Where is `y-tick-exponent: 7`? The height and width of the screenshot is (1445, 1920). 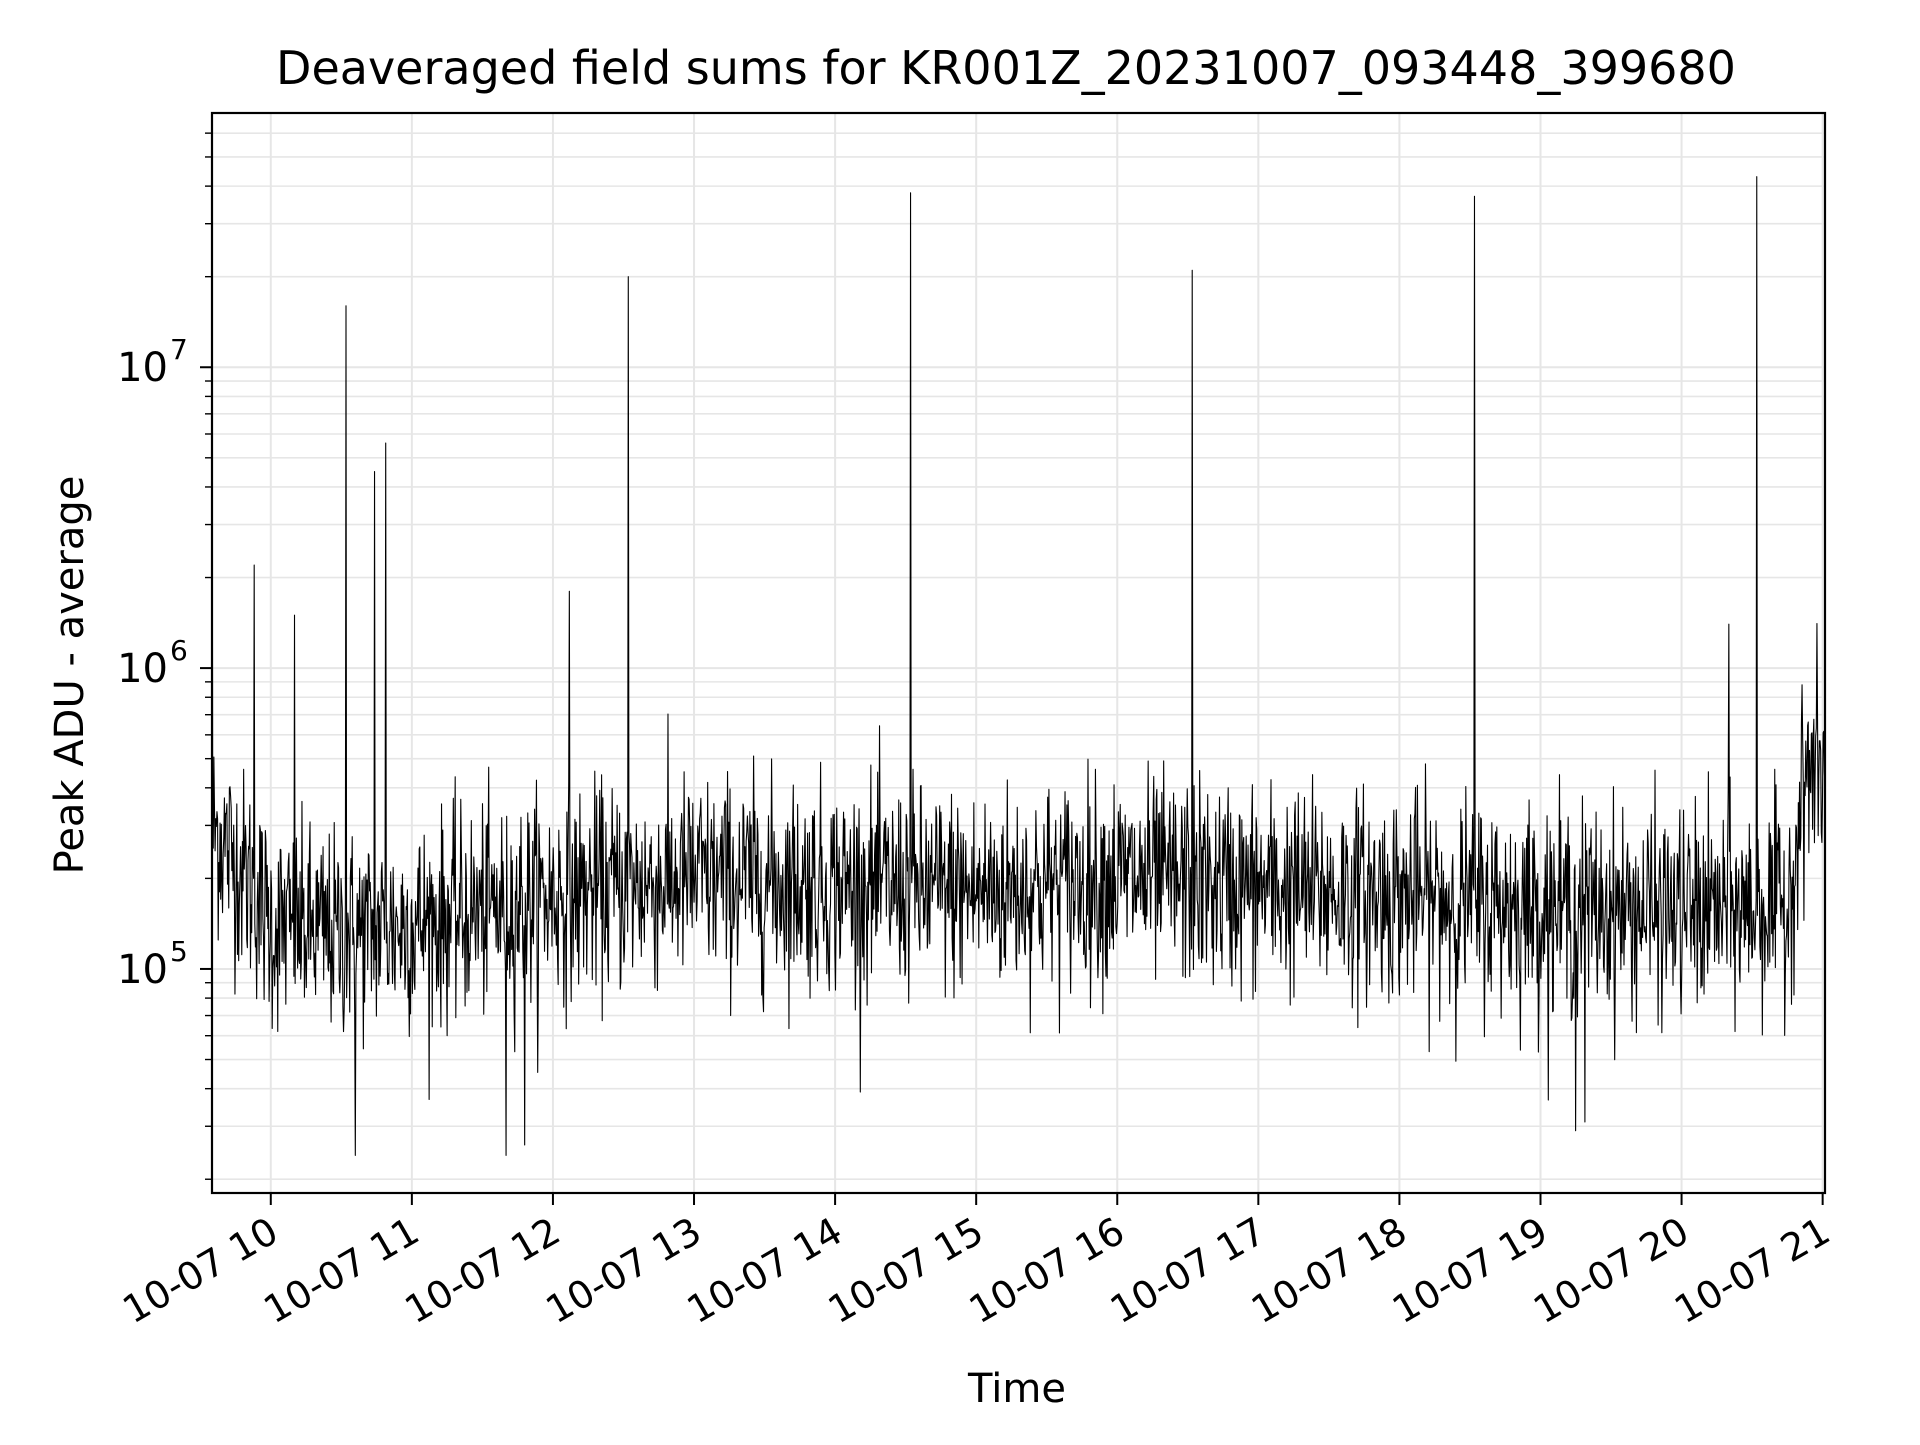
y-tick-exponent: 7 is located at coordinates (179, 349).